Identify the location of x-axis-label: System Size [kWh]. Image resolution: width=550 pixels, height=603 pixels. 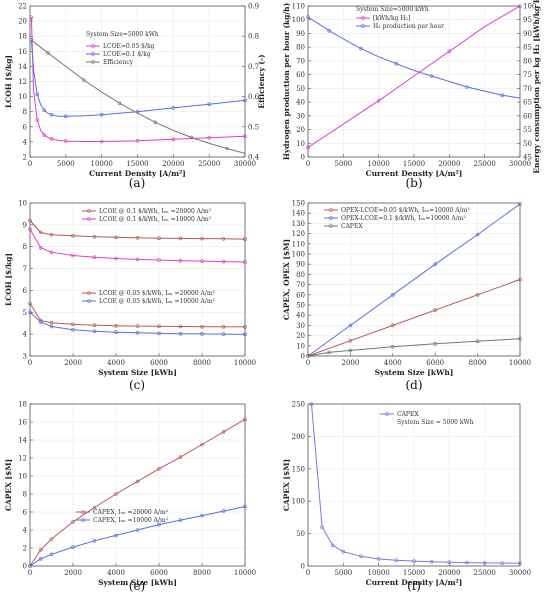
(137, 582).